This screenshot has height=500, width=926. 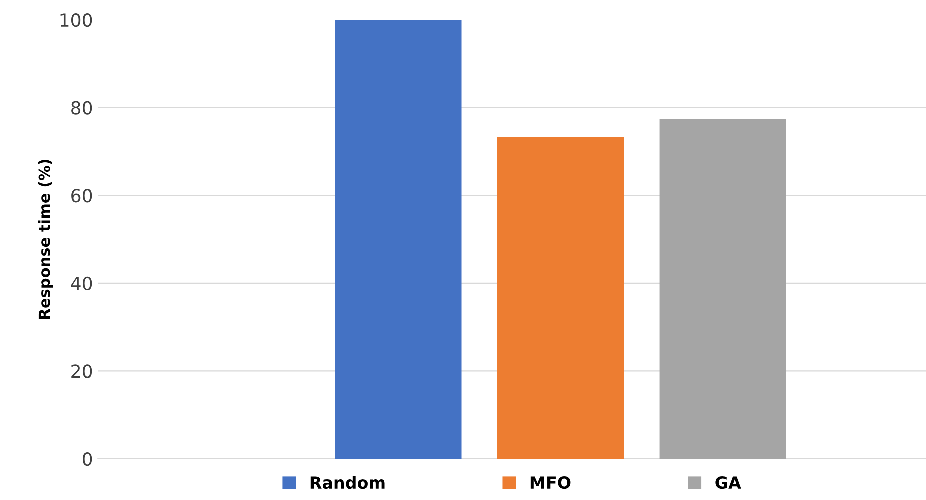 I want to click on y-tick-label: 80, so click(x=82, y=108).